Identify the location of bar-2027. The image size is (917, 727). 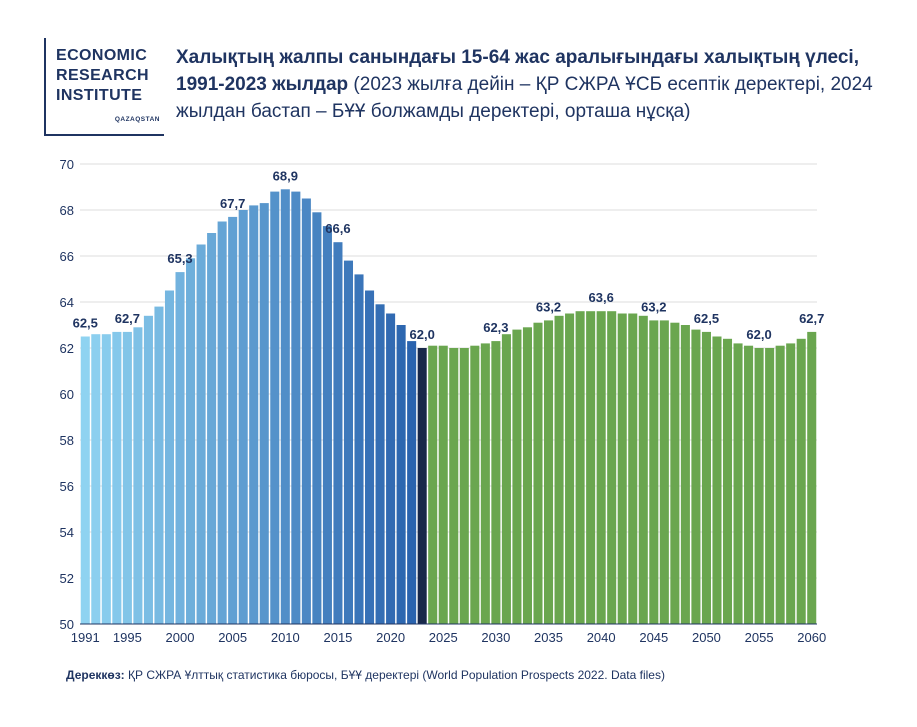
(464, 486).